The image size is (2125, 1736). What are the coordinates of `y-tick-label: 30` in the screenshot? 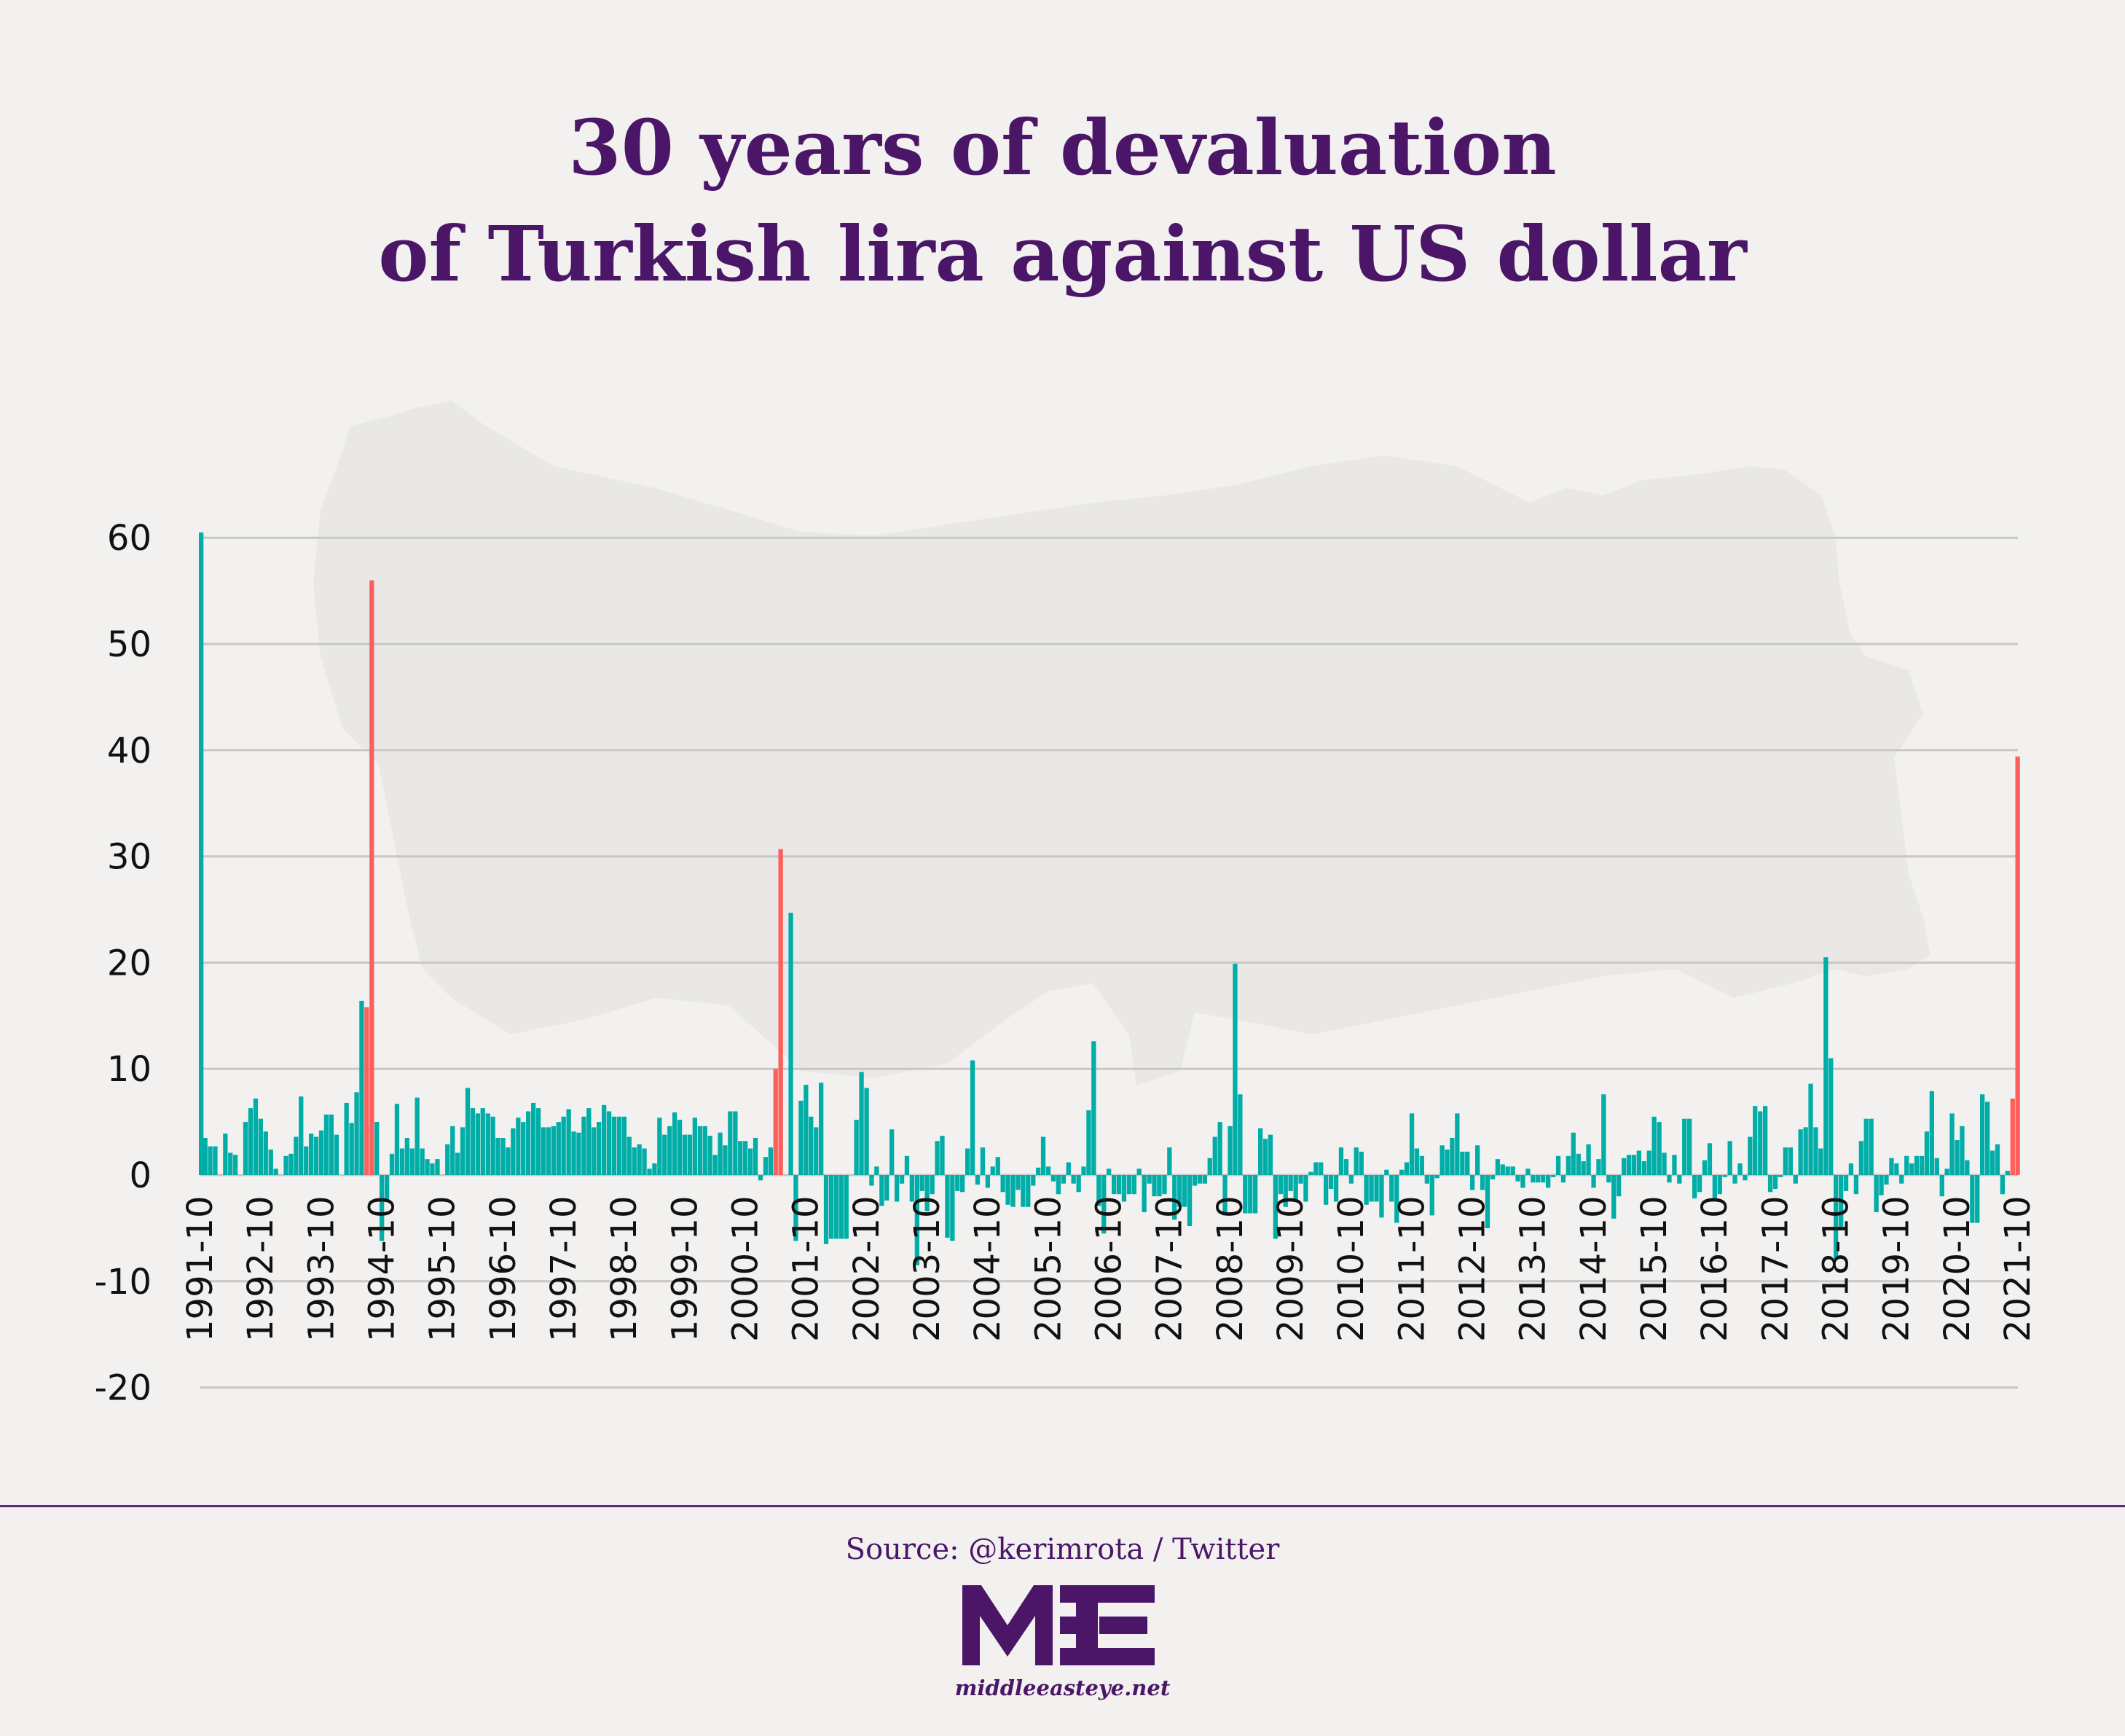 It's located at (129, 857).